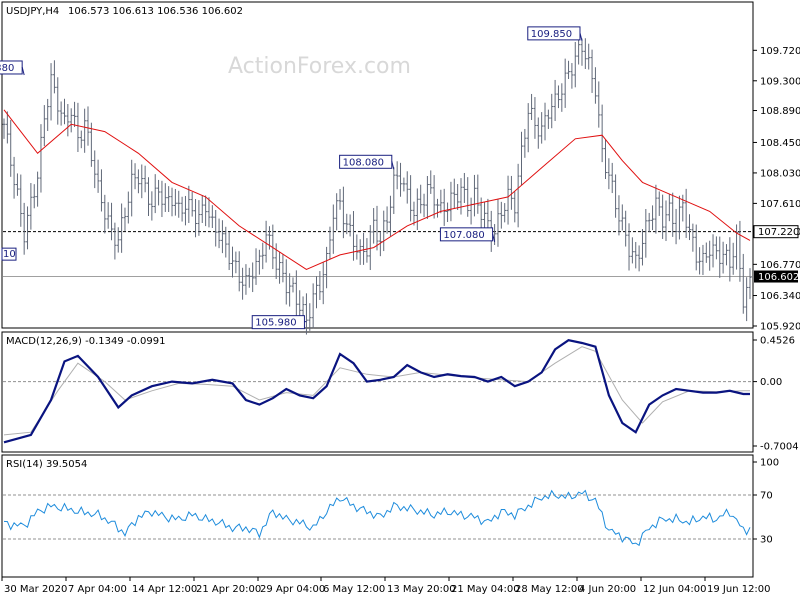 The image size is (800, 604). I want to click on rsi-y-label: 100, so click(769, 463).